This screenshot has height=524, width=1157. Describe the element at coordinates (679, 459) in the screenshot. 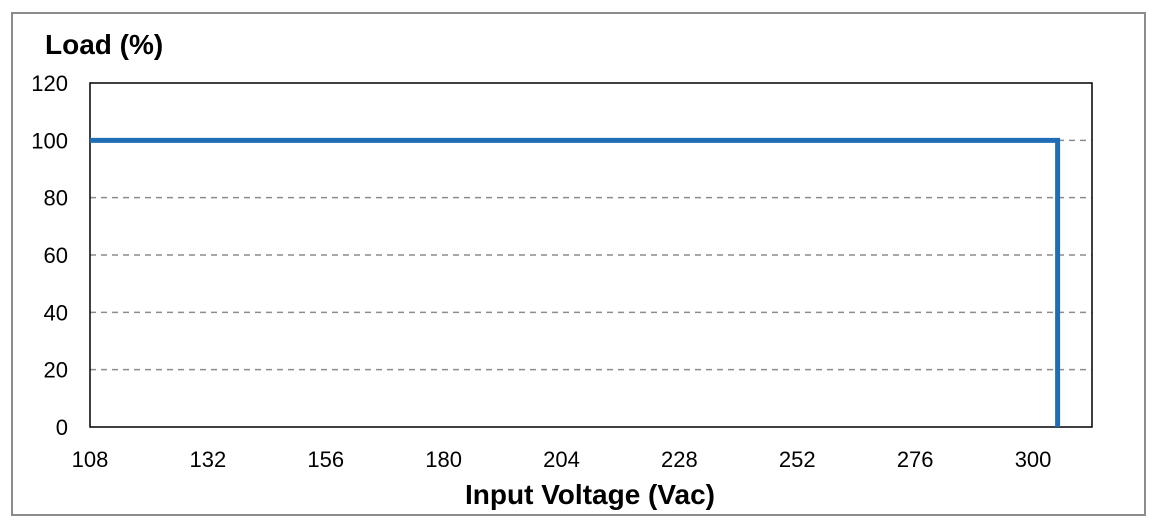

I see `x-tick-label: 228` at that location.